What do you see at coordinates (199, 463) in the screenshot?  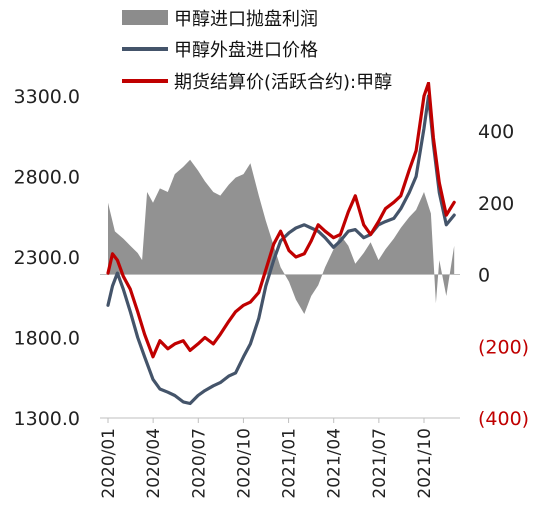 I see `x-tick-label: 2020/07` at bounding box center [199, 463].